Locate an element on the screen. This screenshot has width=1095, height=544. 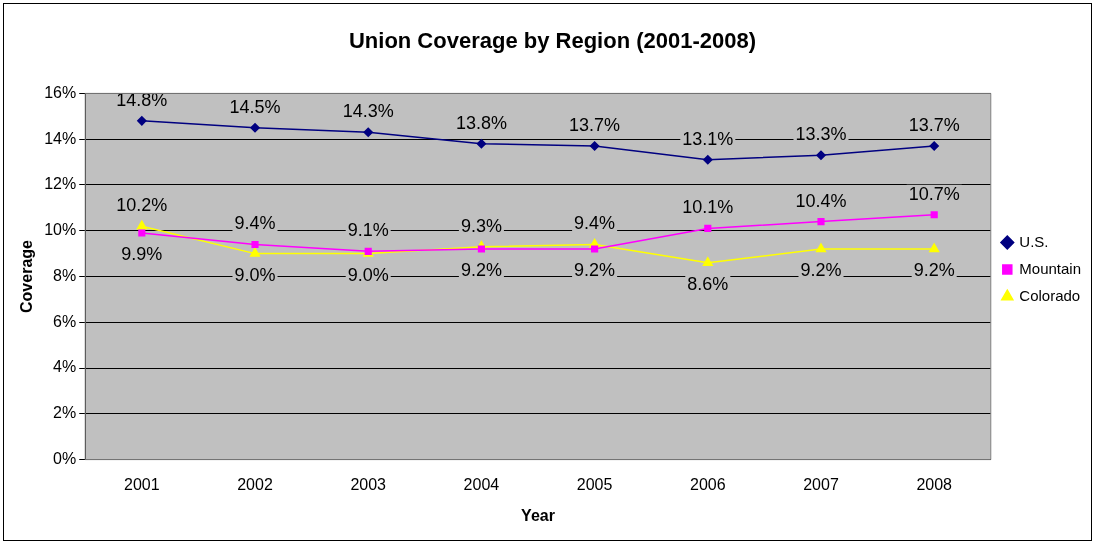
y-tick-label: 6% is located at coordinates (65, 321).